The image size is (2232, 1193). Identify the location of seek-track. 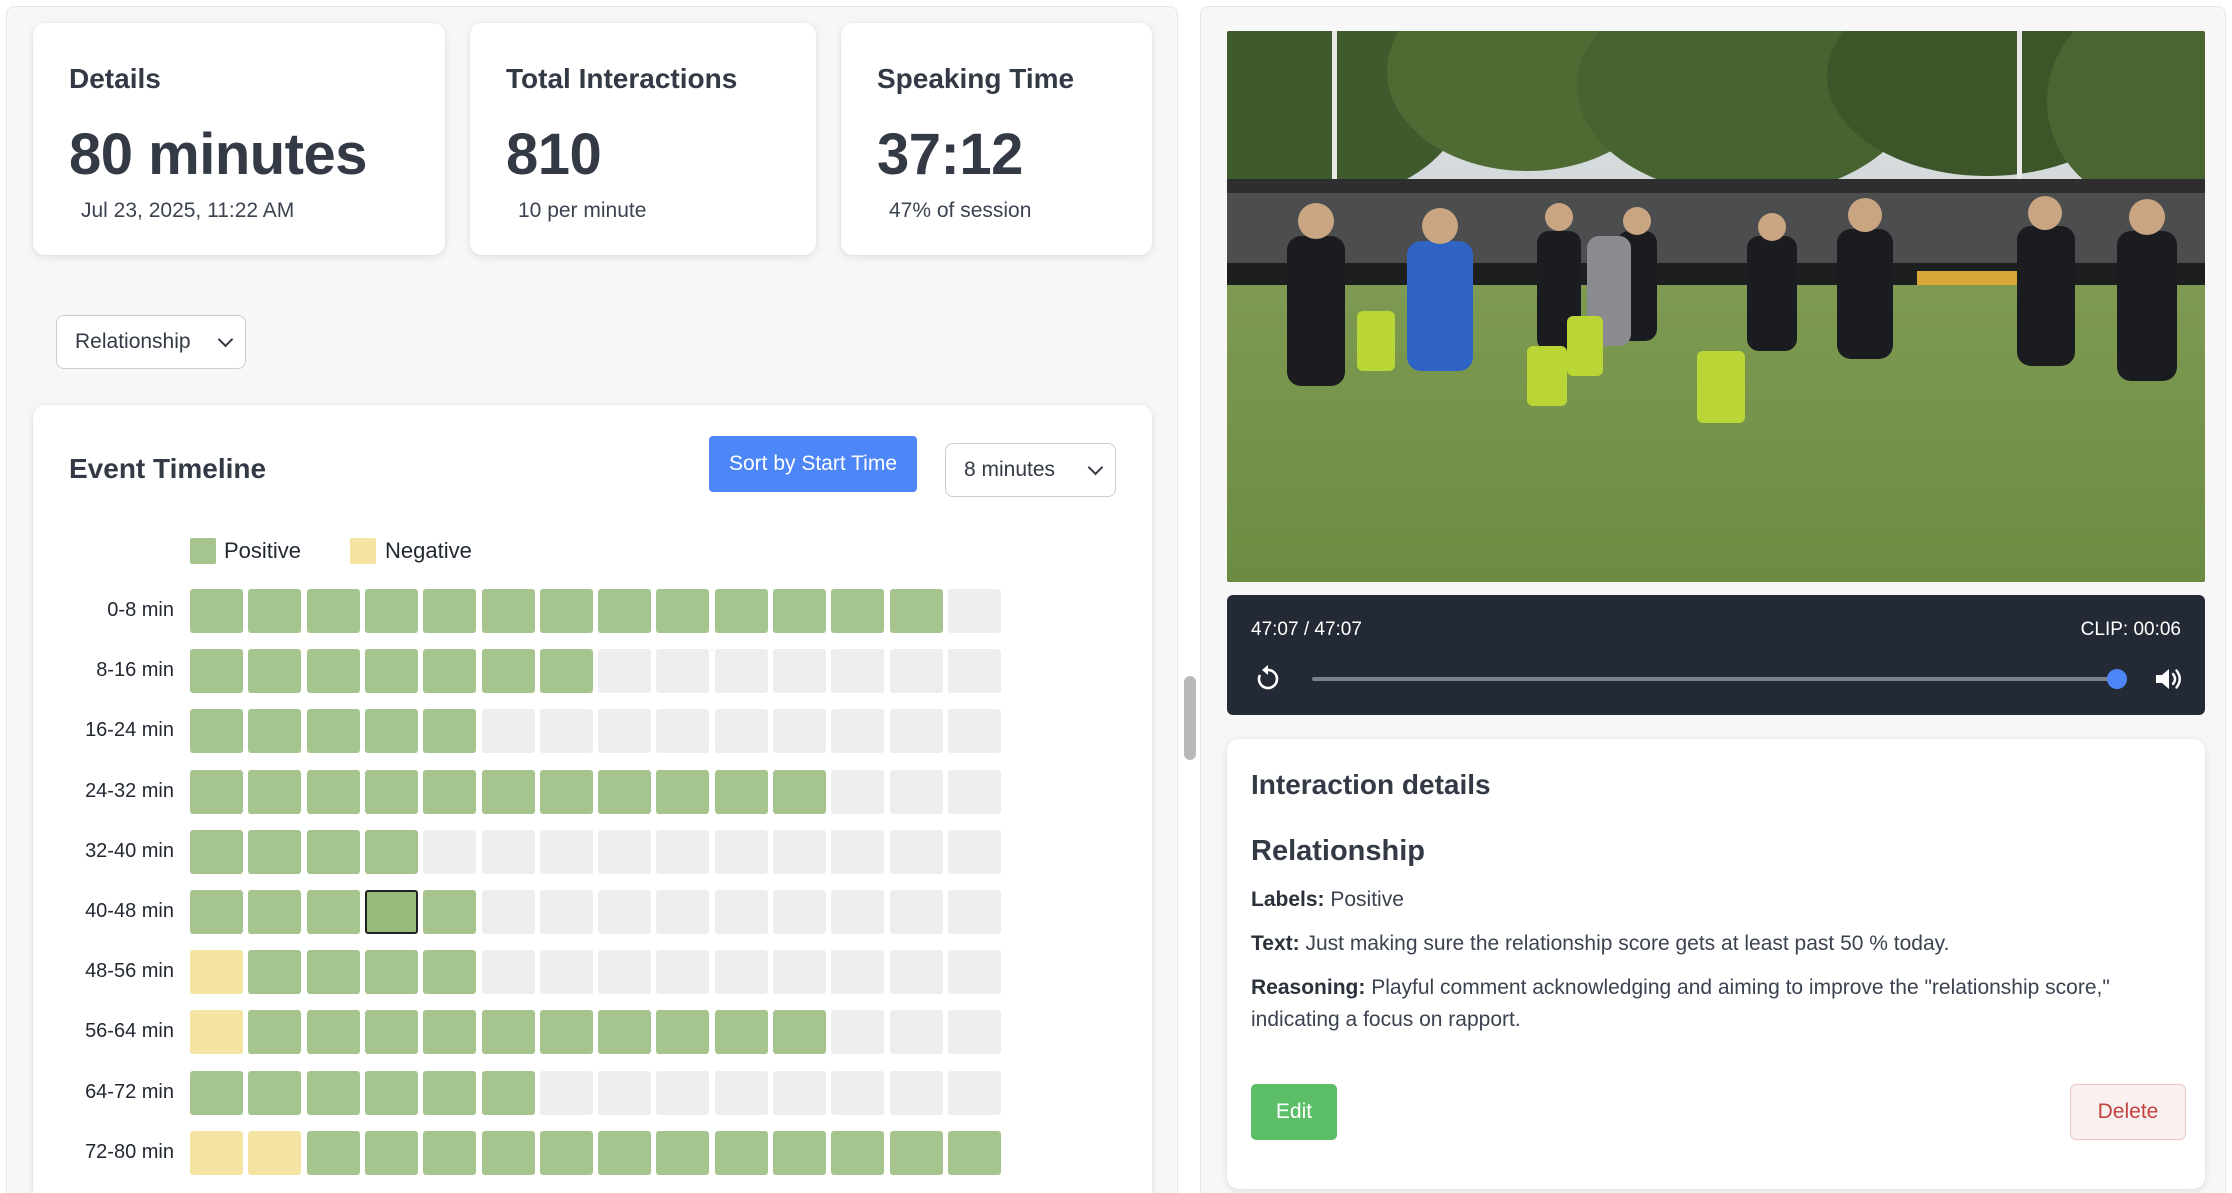
(1714, 679).